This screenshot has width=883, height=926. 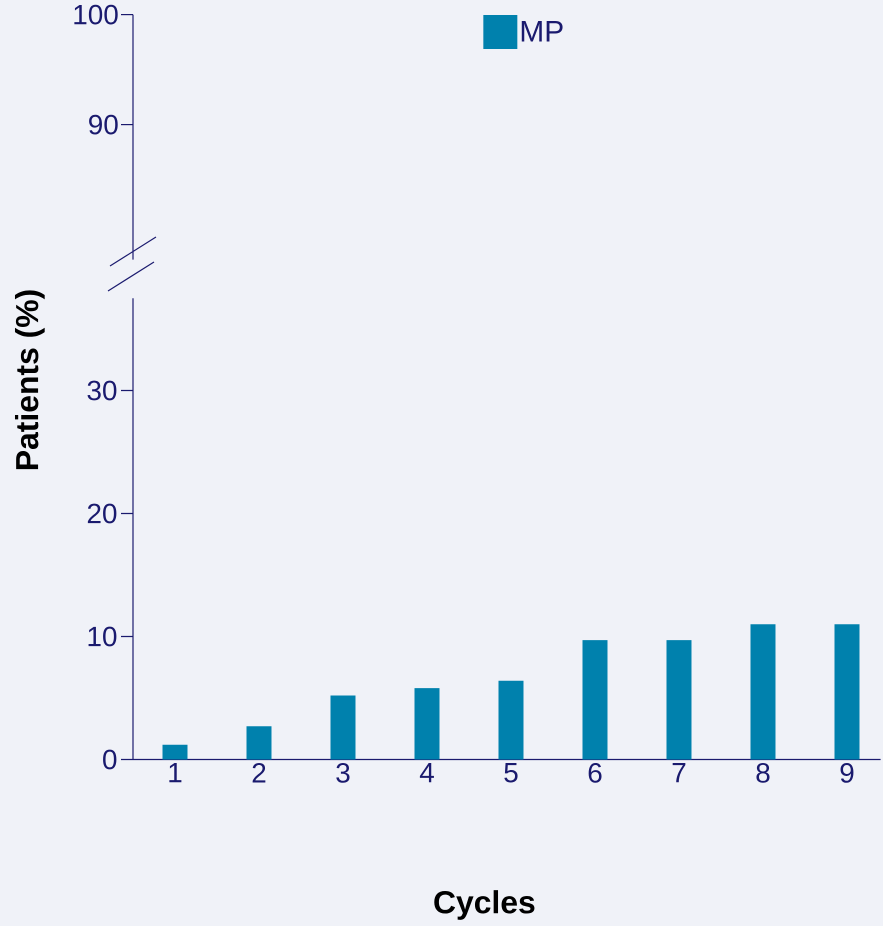 I want to click on x-tick-label: 1, so click(x=175, y=772).